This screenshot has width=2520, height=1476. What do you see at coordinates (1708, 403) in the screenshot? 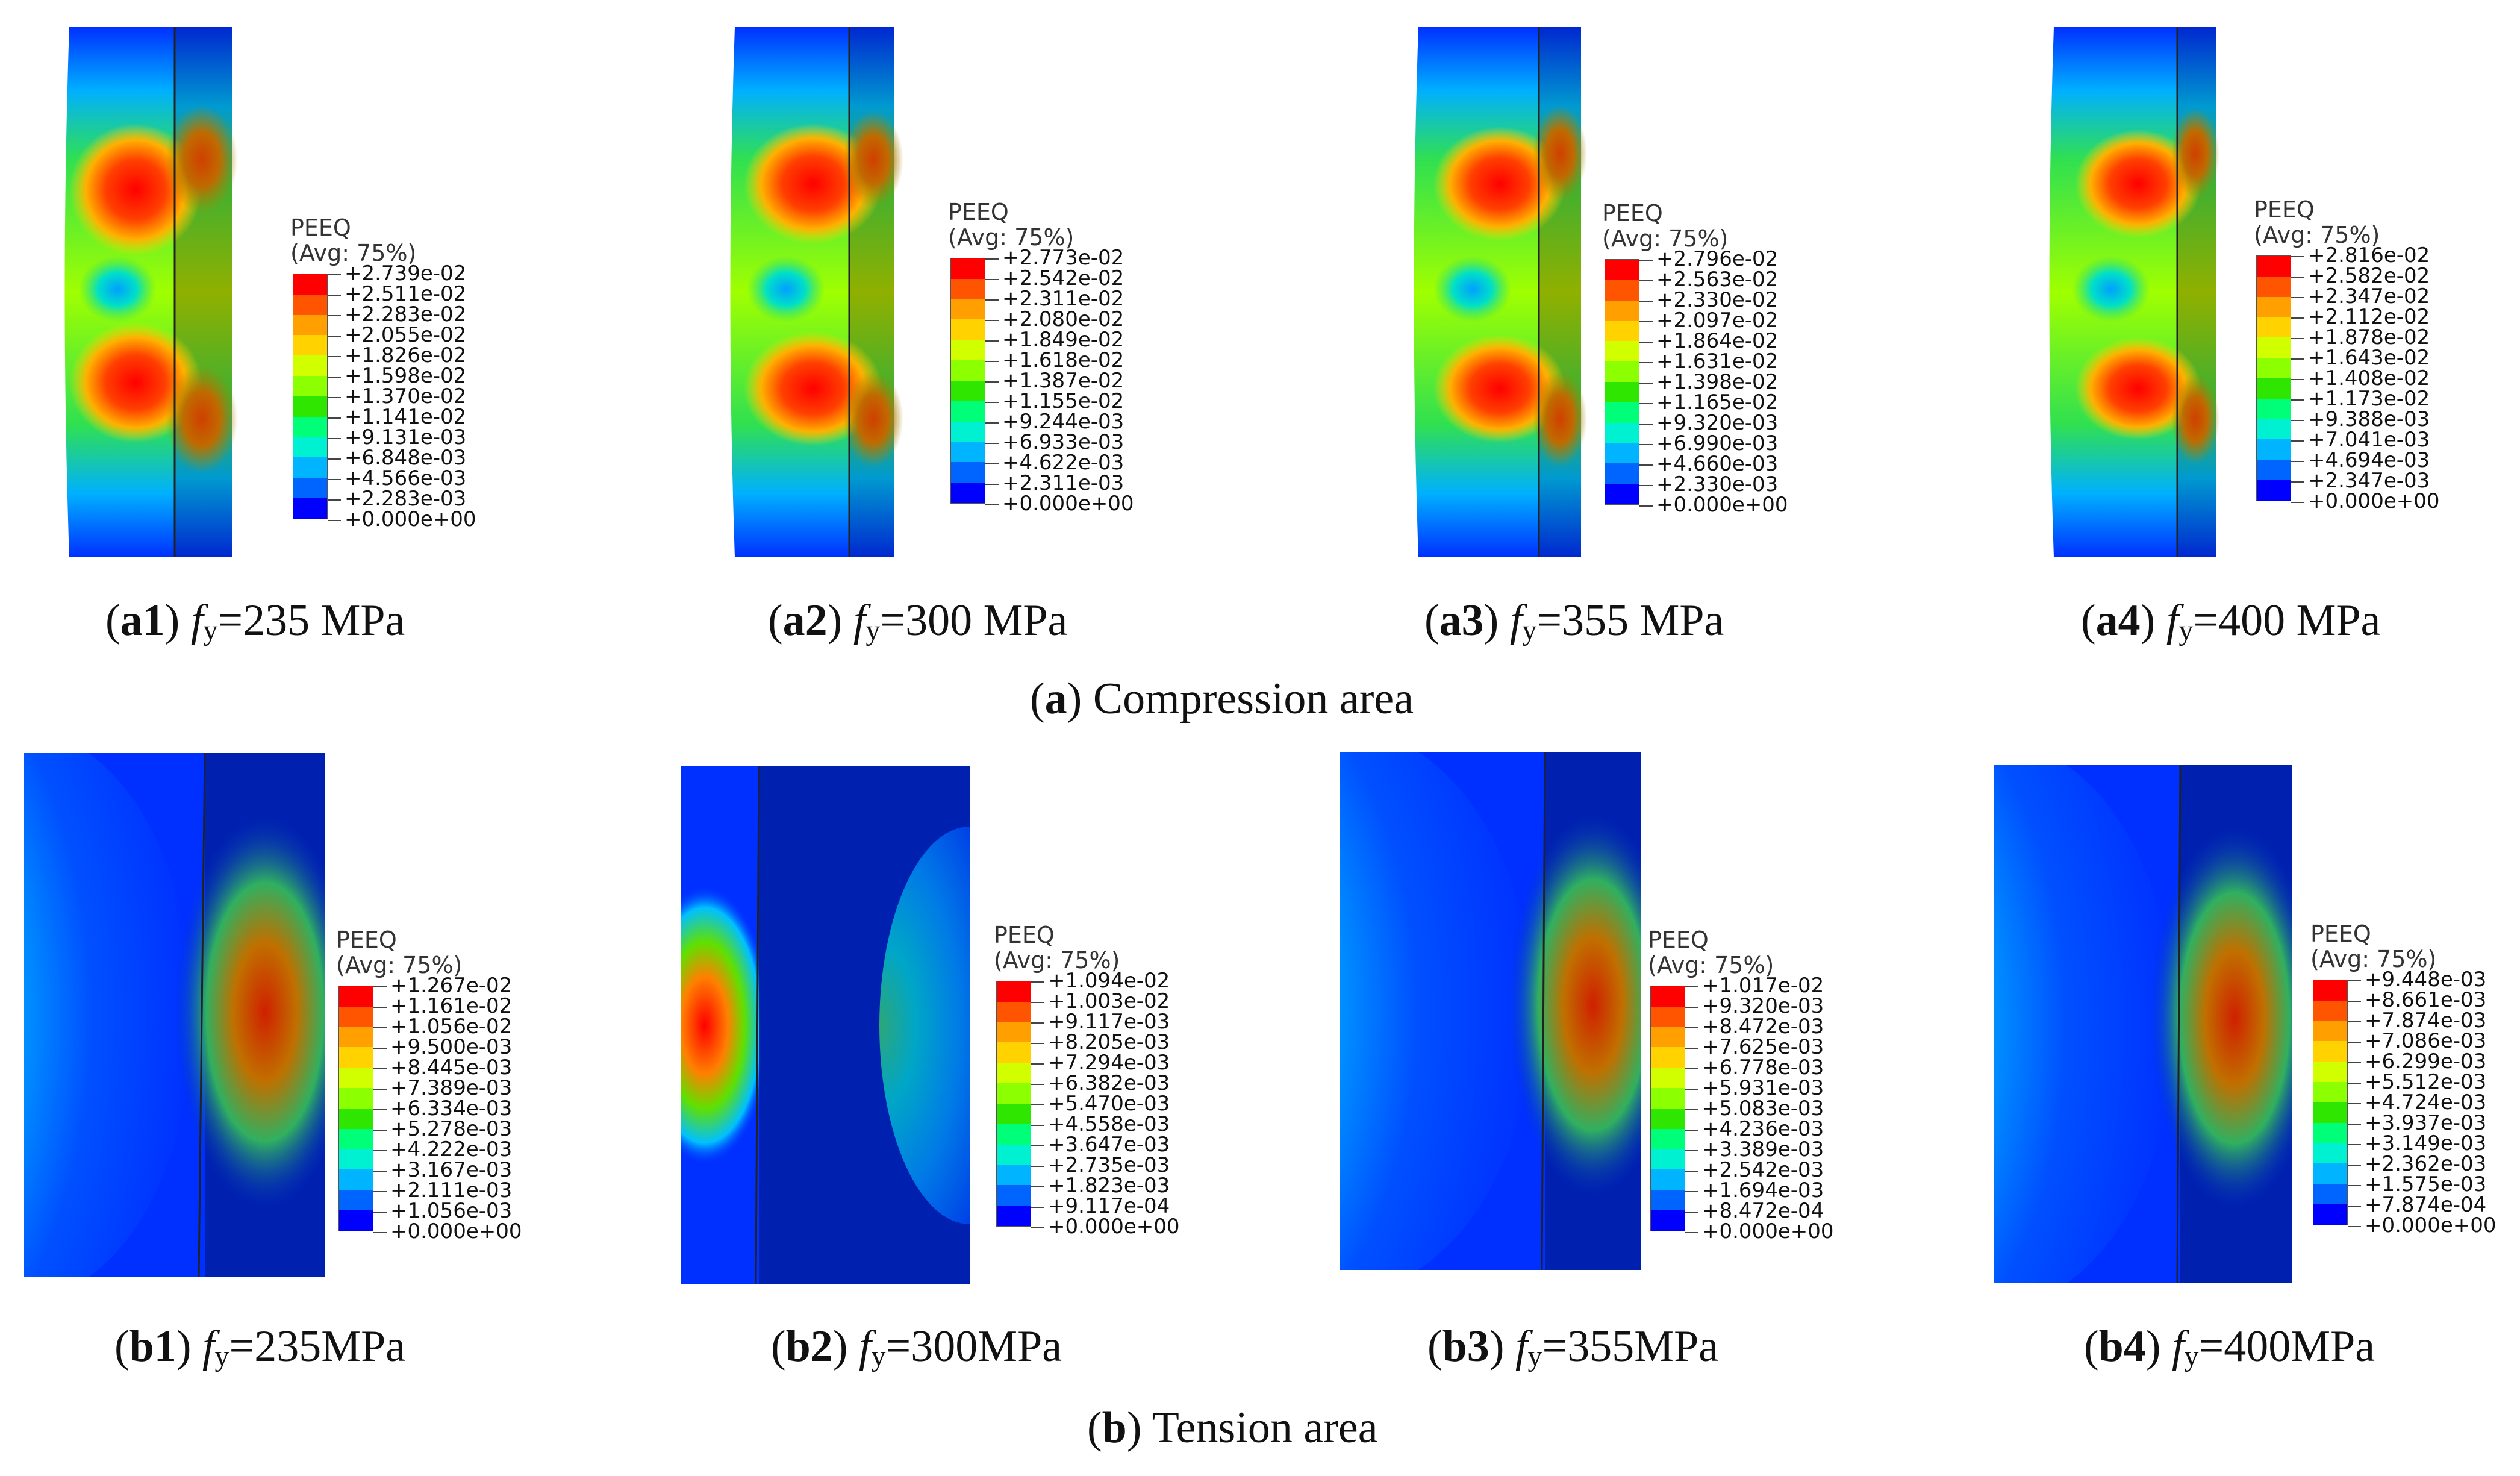
I see `legend-value: +1.165e-02` at bounding box center [1708, 403].